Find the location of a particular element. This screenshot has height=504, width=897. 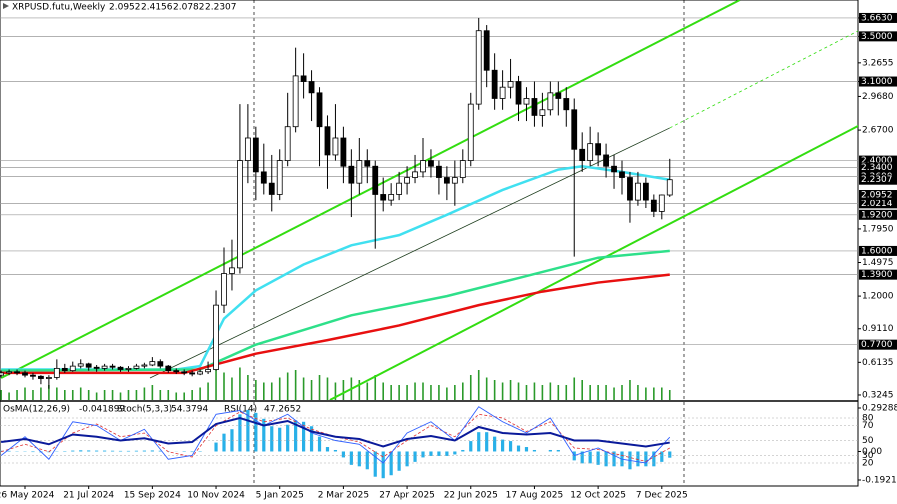

oscillator-pane is located at coordinates (429, 442).